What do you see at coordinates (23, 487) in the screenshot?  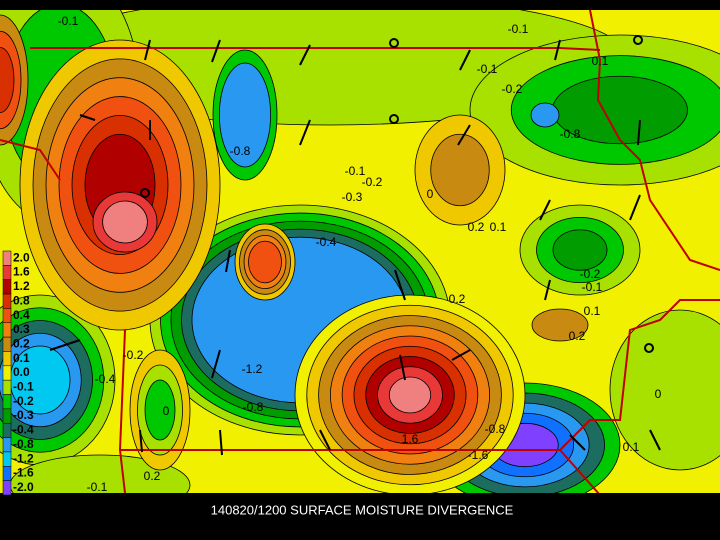 I see `legend-label: -2.0` at bounding box center [23, 487].